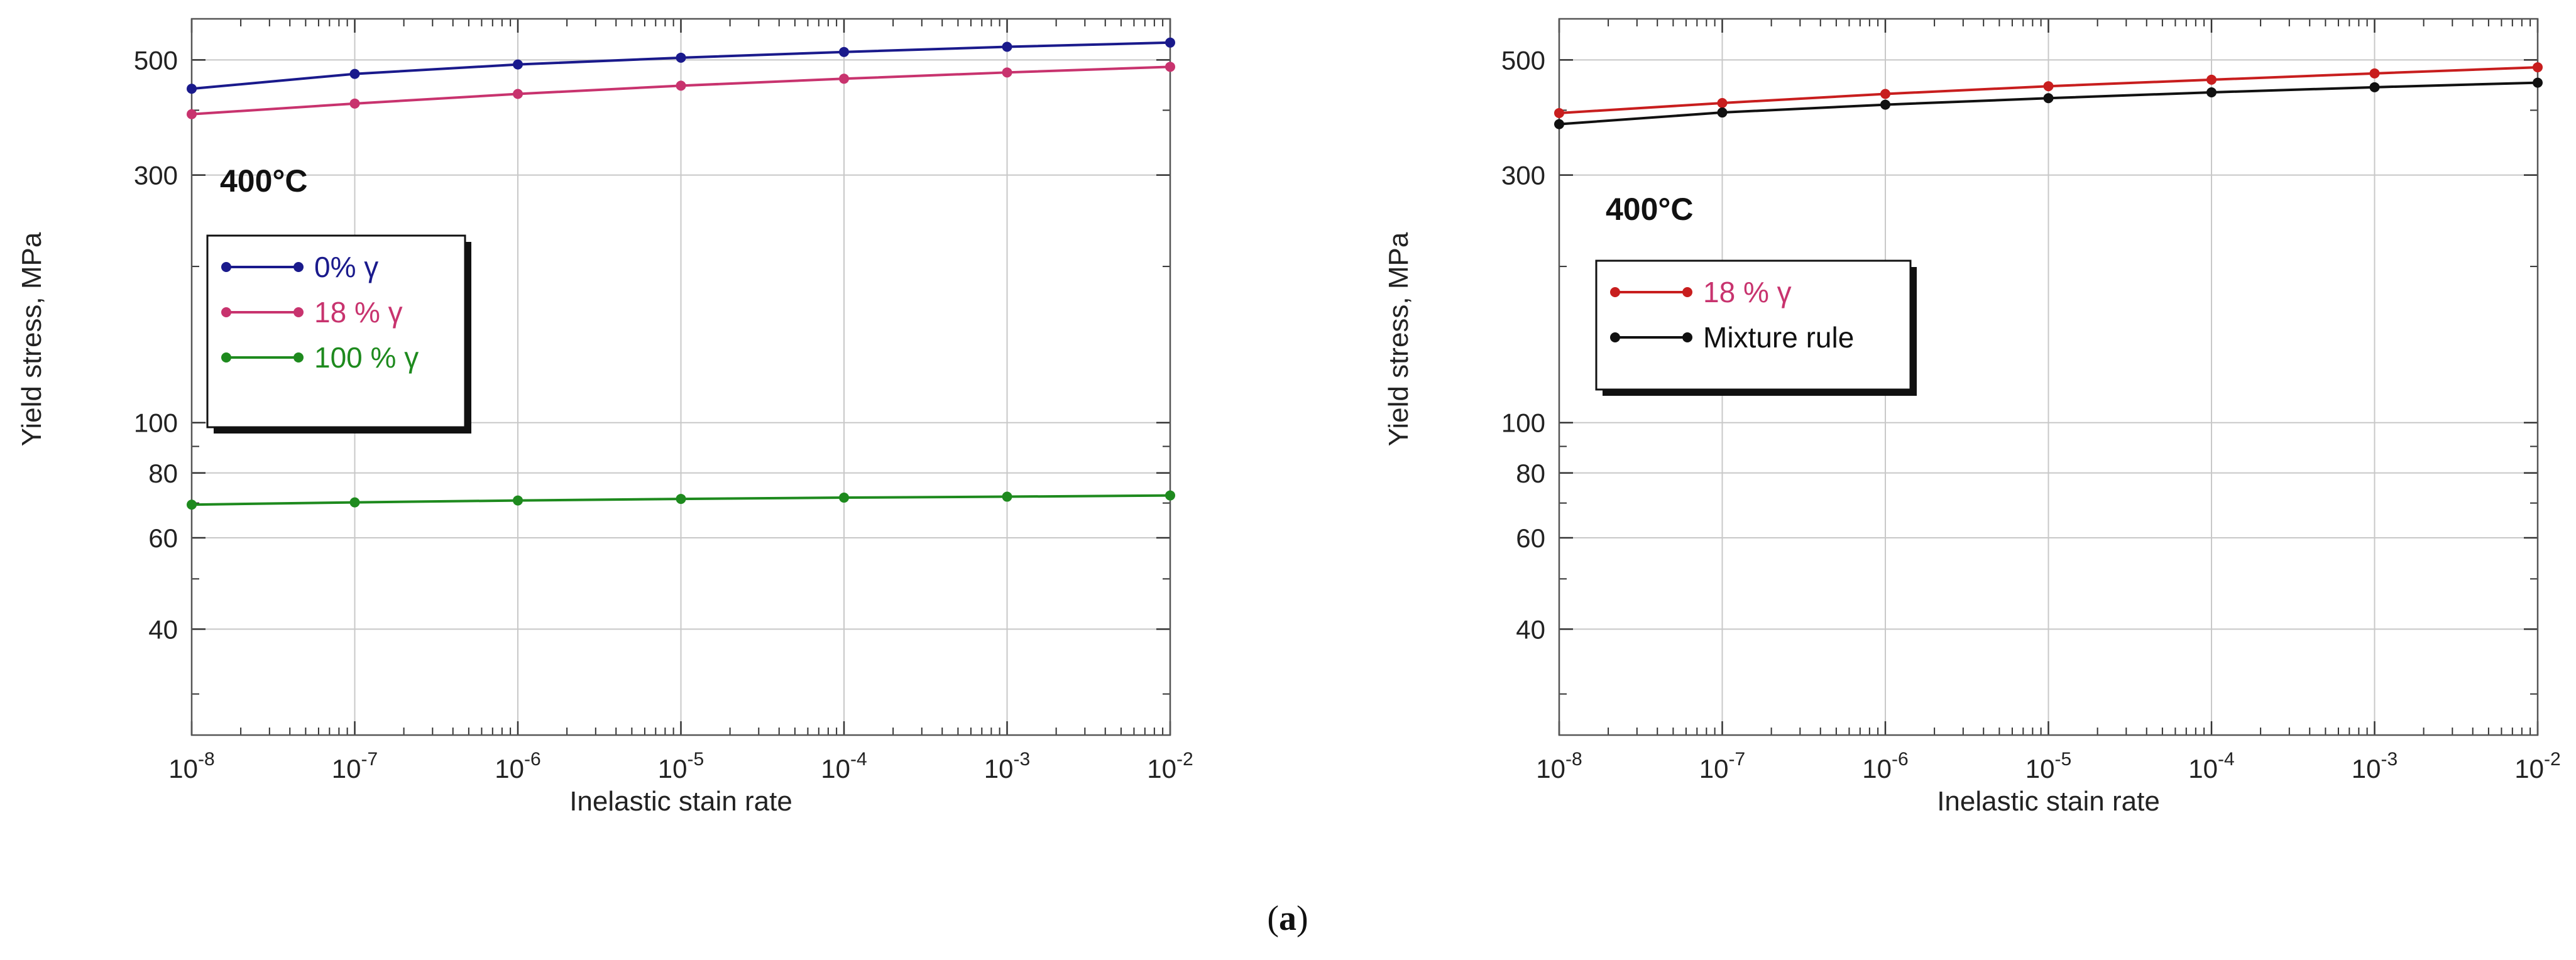 The width and height of the screenshot is (2576, 960). I want to click on legend-box, so click(1753, 325).